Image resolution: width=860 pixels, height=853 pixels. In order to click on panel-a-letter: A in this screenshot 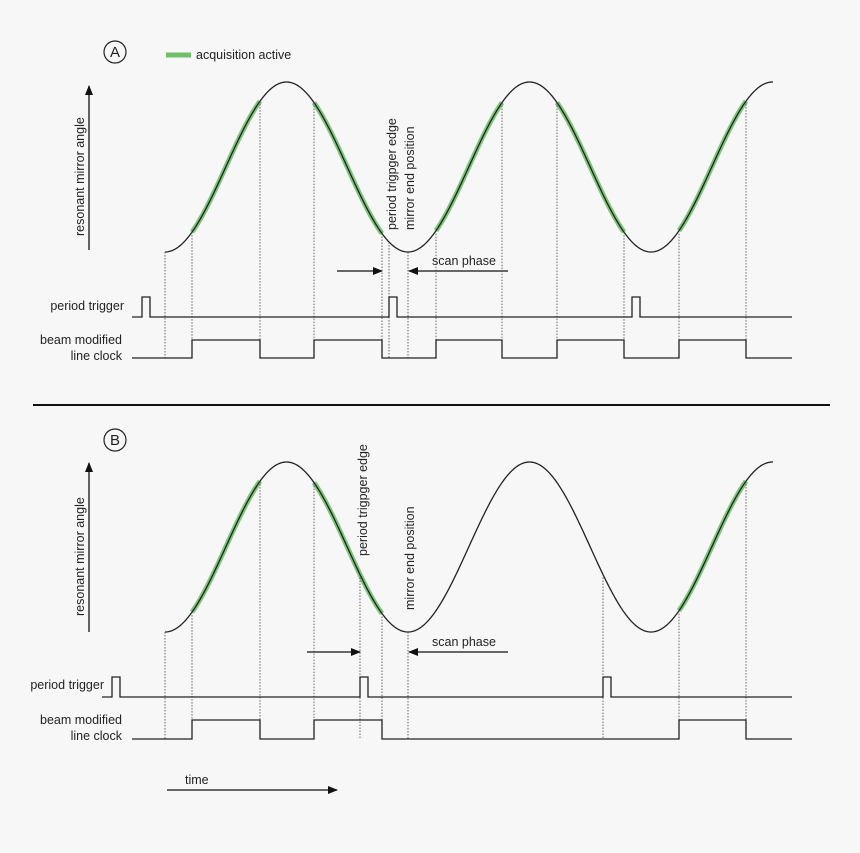, I will do `click(115, 52)`.